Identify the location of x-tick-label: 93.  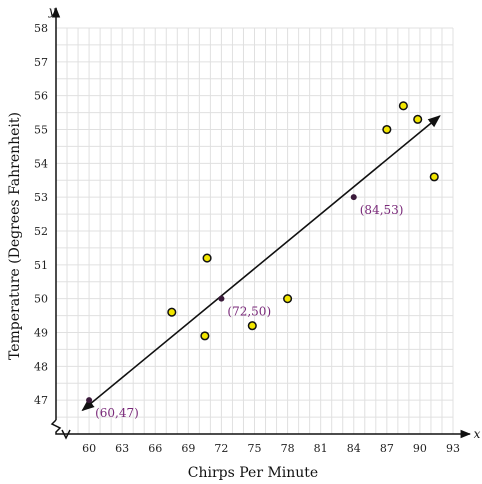
(453, 448).